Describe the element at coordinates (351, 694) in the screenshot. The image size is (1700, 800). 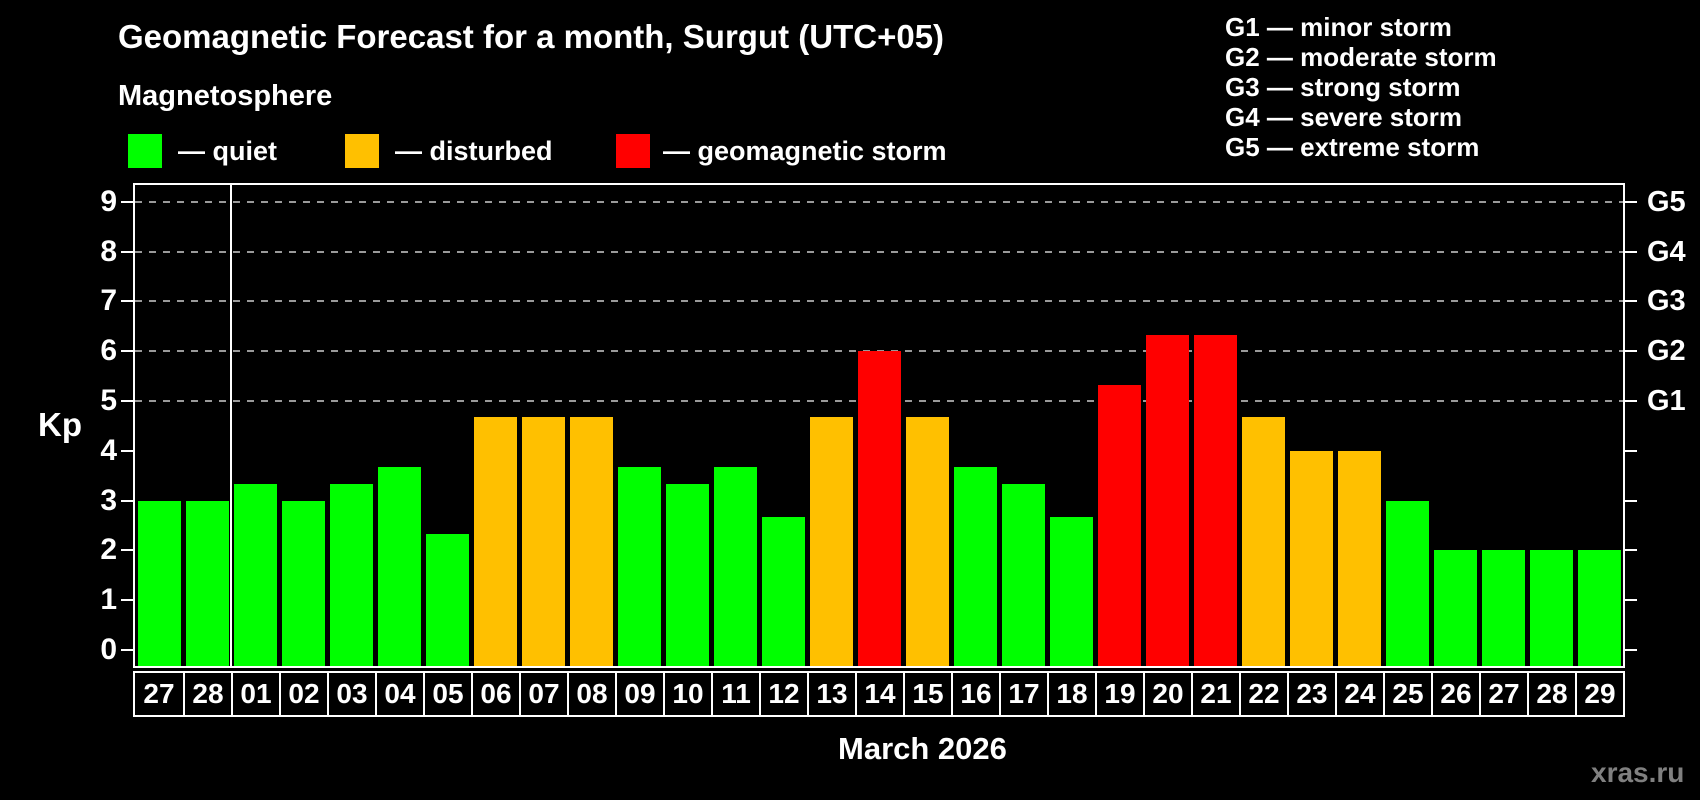
I see `day-label-03: 03` at that location.